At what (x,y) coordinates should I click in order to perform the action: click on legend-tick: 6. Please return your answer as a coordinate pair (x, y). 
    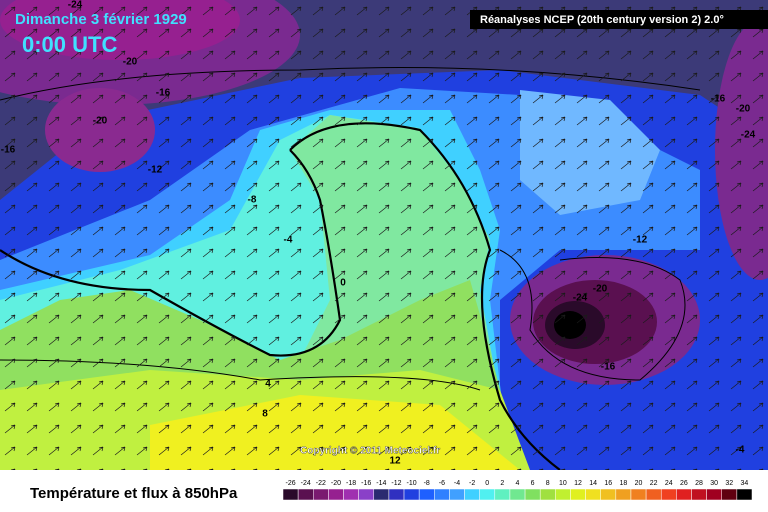
    Looking at the image, I should click on (533, 483).